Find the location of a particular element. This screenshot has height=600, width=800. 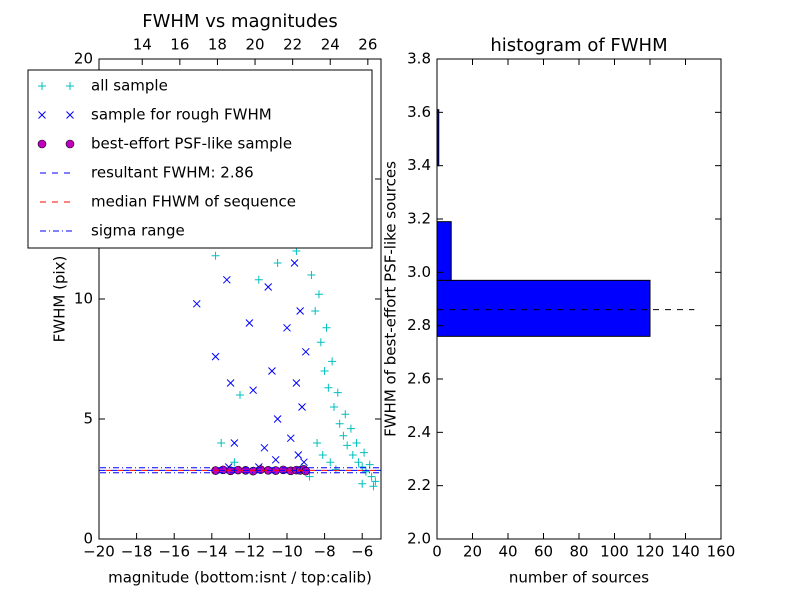

y-axis-label: FWHM (pix) is located at coordinates (60, 299).